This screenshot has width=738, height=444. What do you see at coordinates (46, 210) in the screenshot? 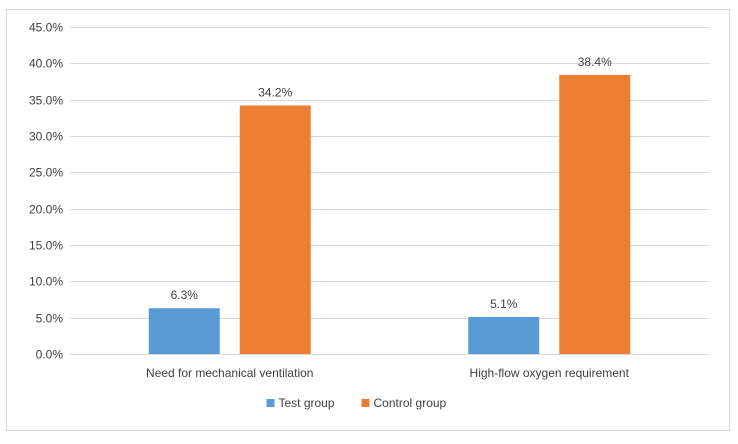
I see `y-tick-label: 20.0%` at bounding box center [46, 210].